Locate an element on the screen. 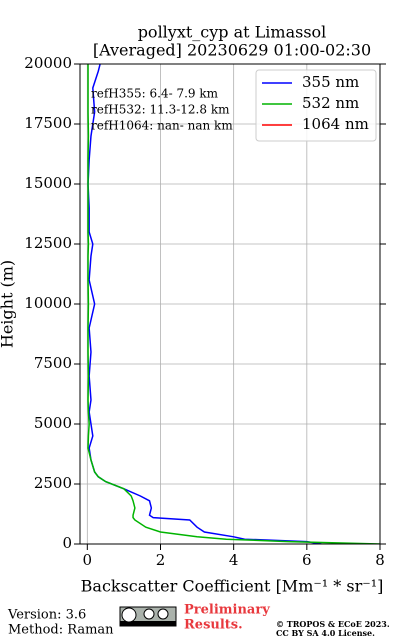  legend-label: 1064 nm is located at coordinates (335, 124).